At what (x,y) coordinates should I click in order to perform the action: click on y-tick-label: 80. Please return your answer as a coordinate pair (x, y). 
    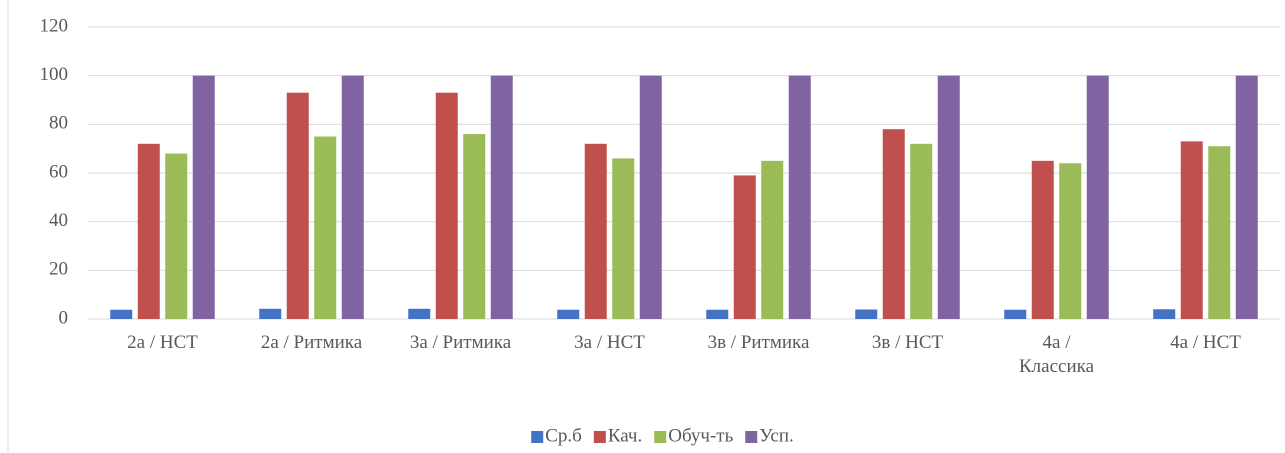
    Looking at the image, I should click on (58, 123).